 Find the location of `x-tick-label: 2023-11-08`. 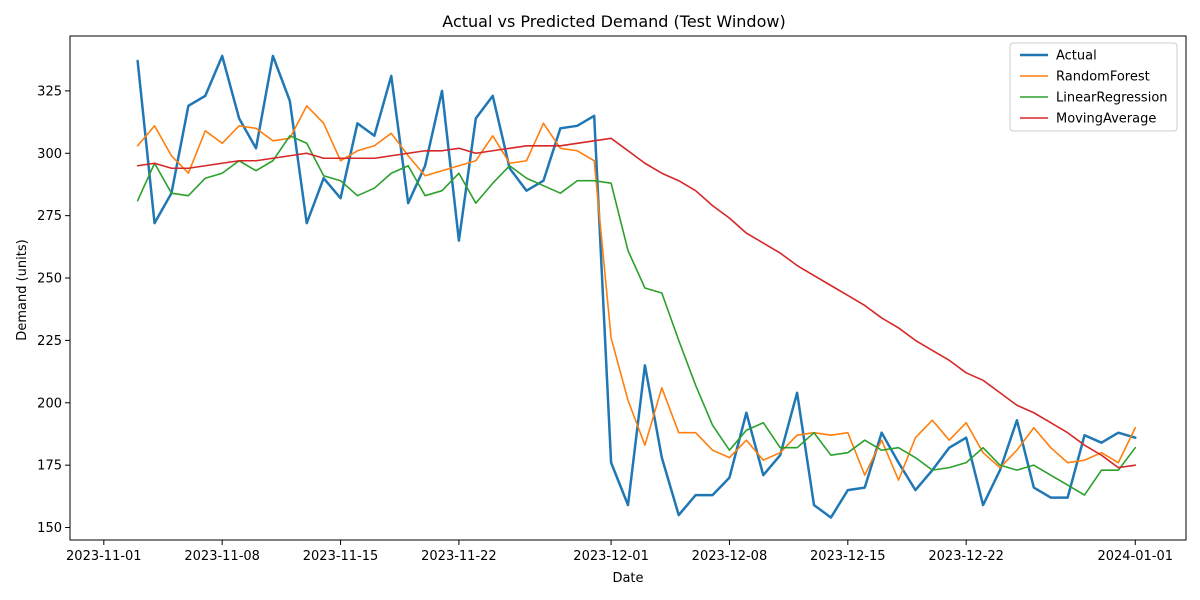

x-tick-label: 2023-11-08 is located at coordinates (222, 556).